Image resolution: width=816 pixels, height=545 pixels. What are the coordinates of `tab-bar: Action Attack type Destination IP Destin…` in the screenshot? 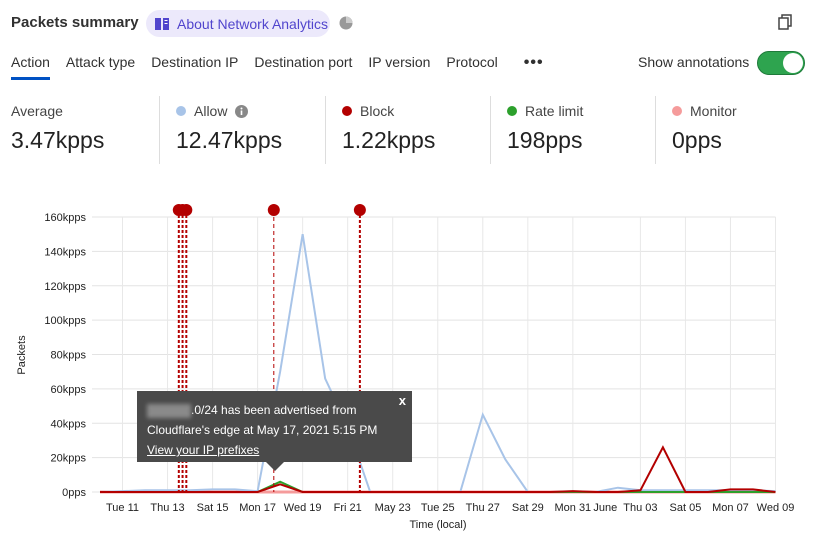 It's located at (277, 67).